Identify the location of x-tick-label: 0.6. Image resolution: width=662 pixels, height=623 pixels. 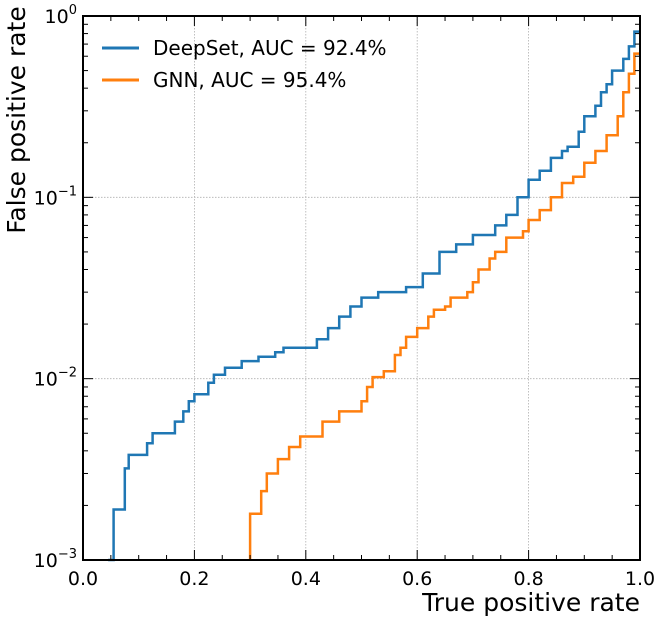
(417, 579).